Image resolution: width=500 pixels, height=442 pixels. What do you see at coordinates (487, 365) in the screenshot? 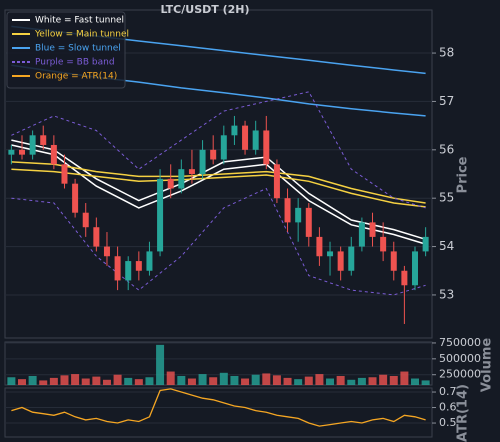
I see `y-axis-label: Volume` at bounding box center [487, 365].